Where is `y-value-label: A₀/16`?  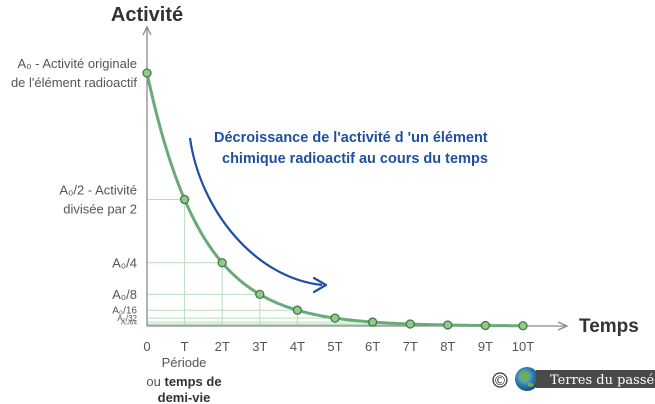 y-value-label: A₀/16 is located at coordinates (124, 311).